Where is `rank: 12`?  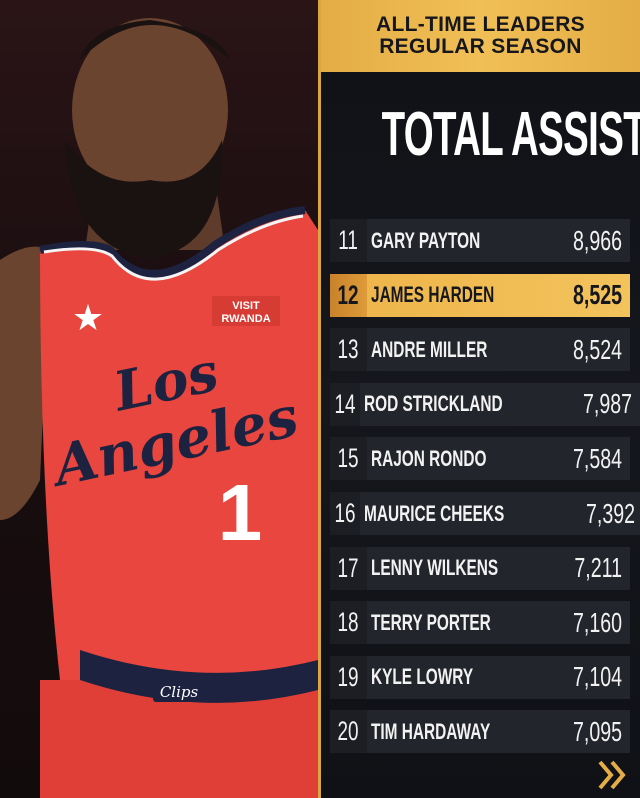
rank: 12 is located at coordinates (348, 294).